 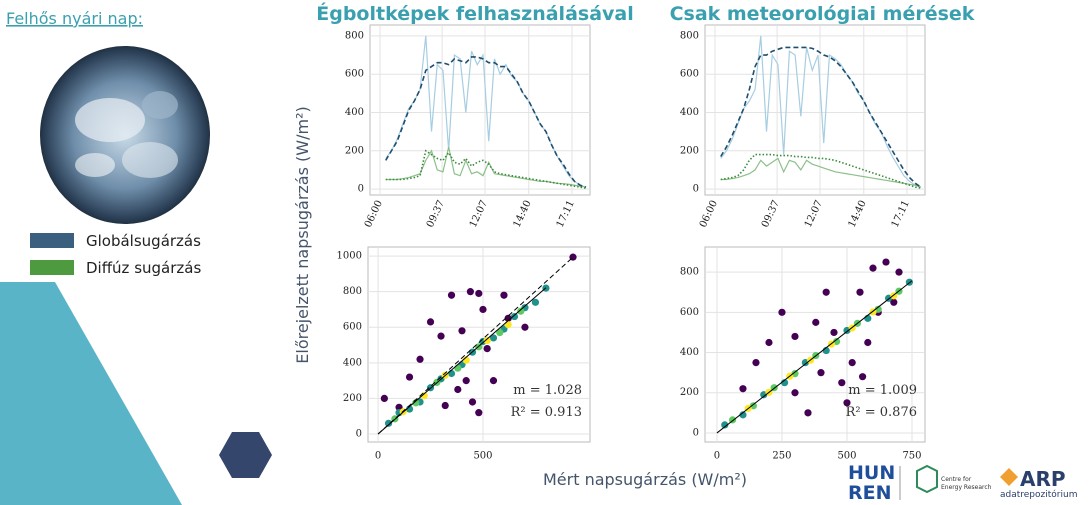 What do you see at coordinates (475, 13) in the screenshot?
I see `heading: Égboltképek felhasználásával` at bounding box center [475, 13].